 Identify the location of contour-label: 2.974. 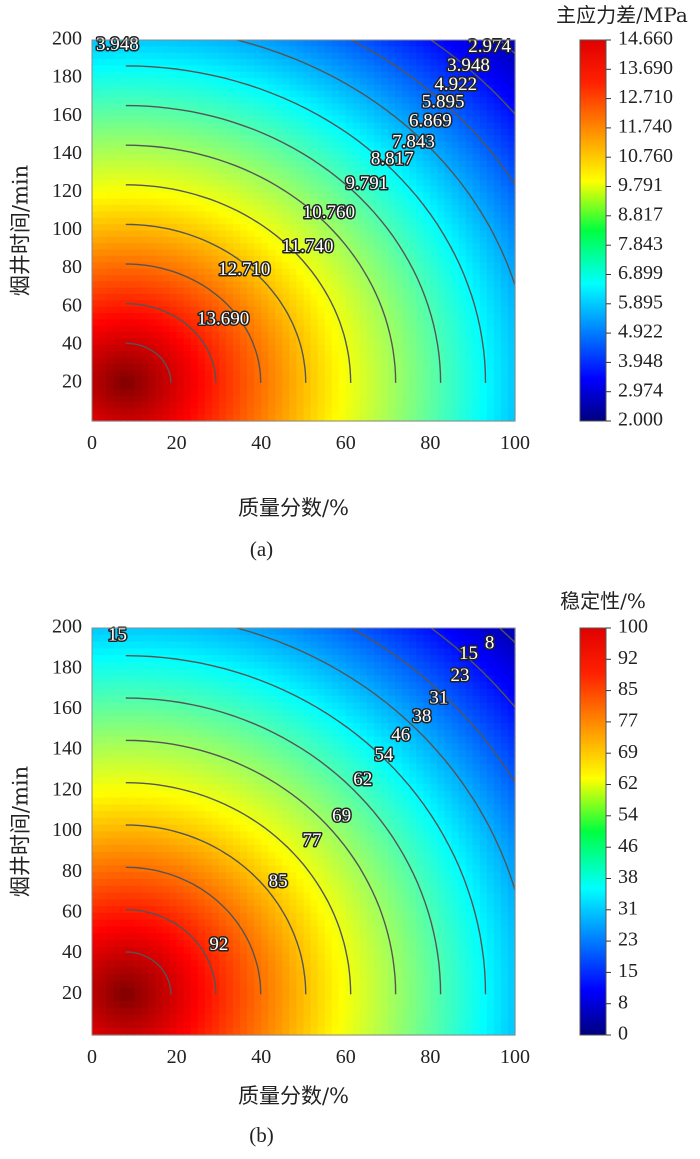
(489, 46).